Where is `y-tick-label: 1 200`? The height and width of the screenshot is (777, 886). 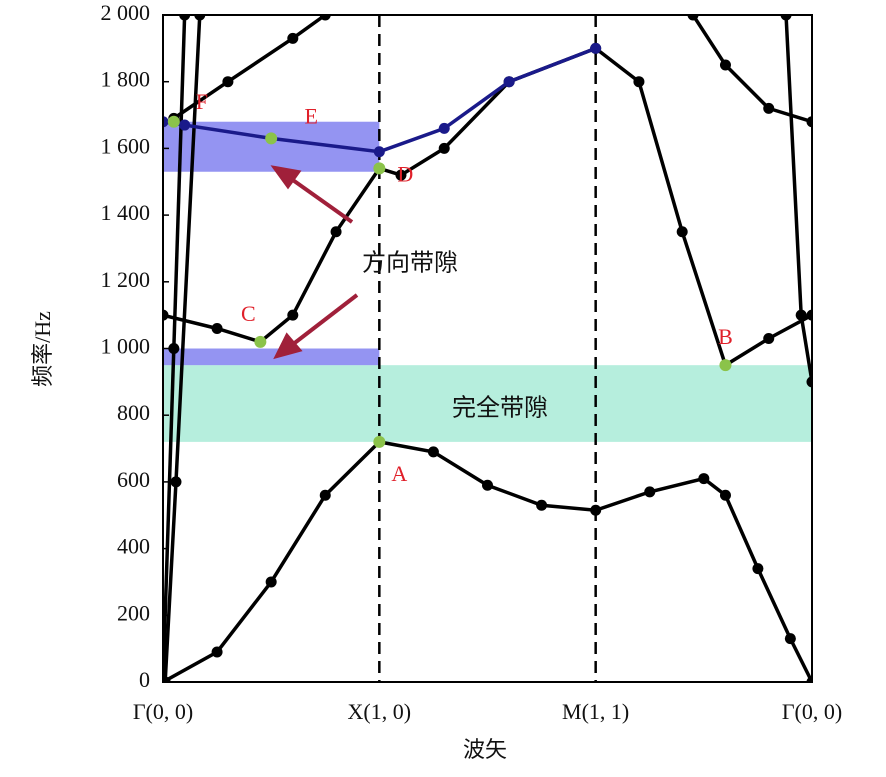 y-tick-label: 1 200 is located at coordinates (126, 279).